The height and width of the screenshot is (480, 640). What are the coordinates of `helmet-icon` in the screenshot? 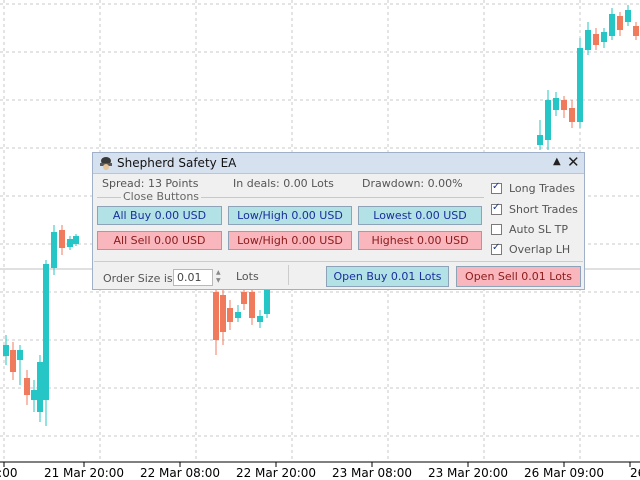 It's located at (106, 163).